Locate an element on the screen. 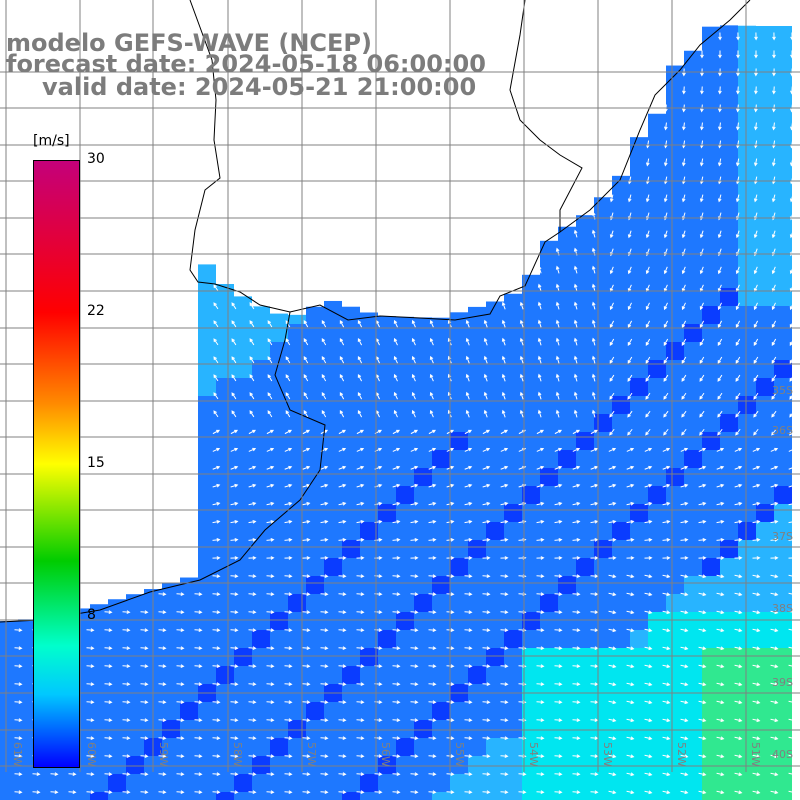 The width and height of the screenshot is (800, 800). latitude-label: 37S is located at coordinates (782, 536).